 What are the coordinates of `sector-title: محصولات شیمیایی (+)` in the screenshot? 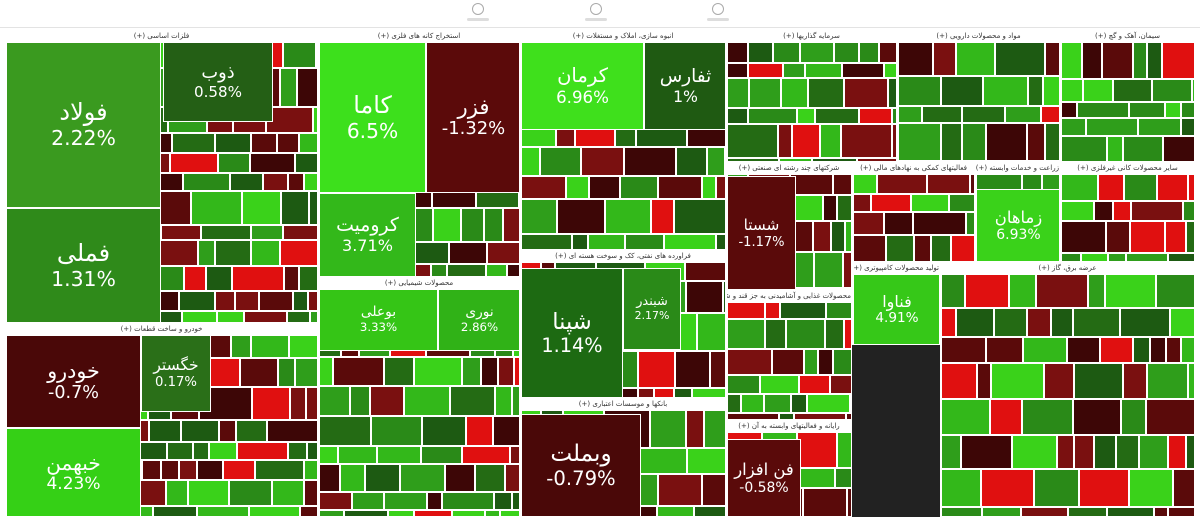 It's located at (419, 283).